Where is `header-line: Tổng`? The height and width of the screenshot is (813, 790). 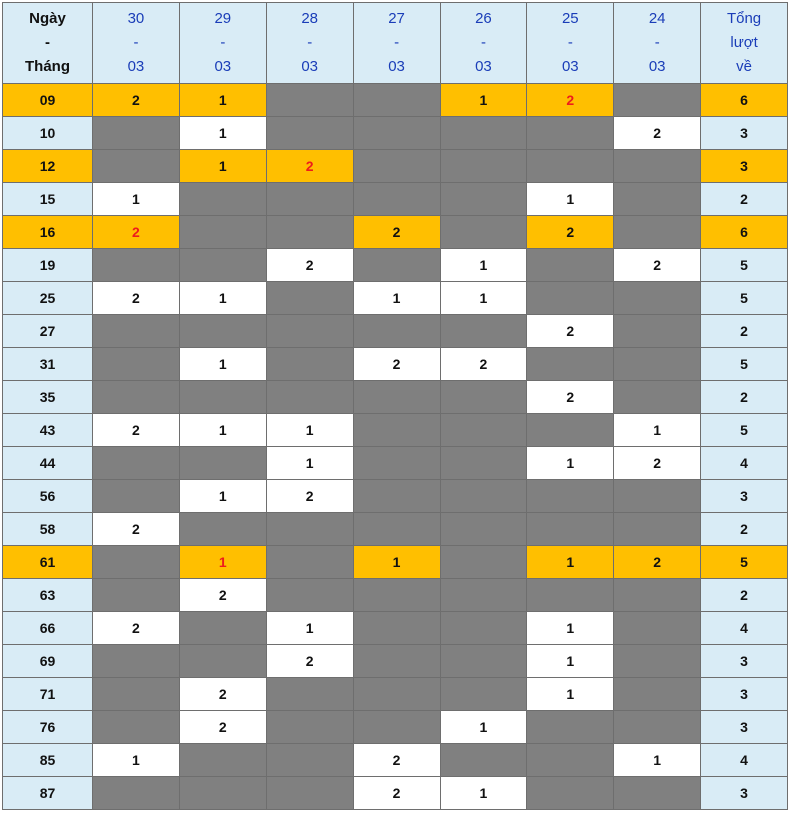
header-line: Tổng is located at coordinates (744, 18).